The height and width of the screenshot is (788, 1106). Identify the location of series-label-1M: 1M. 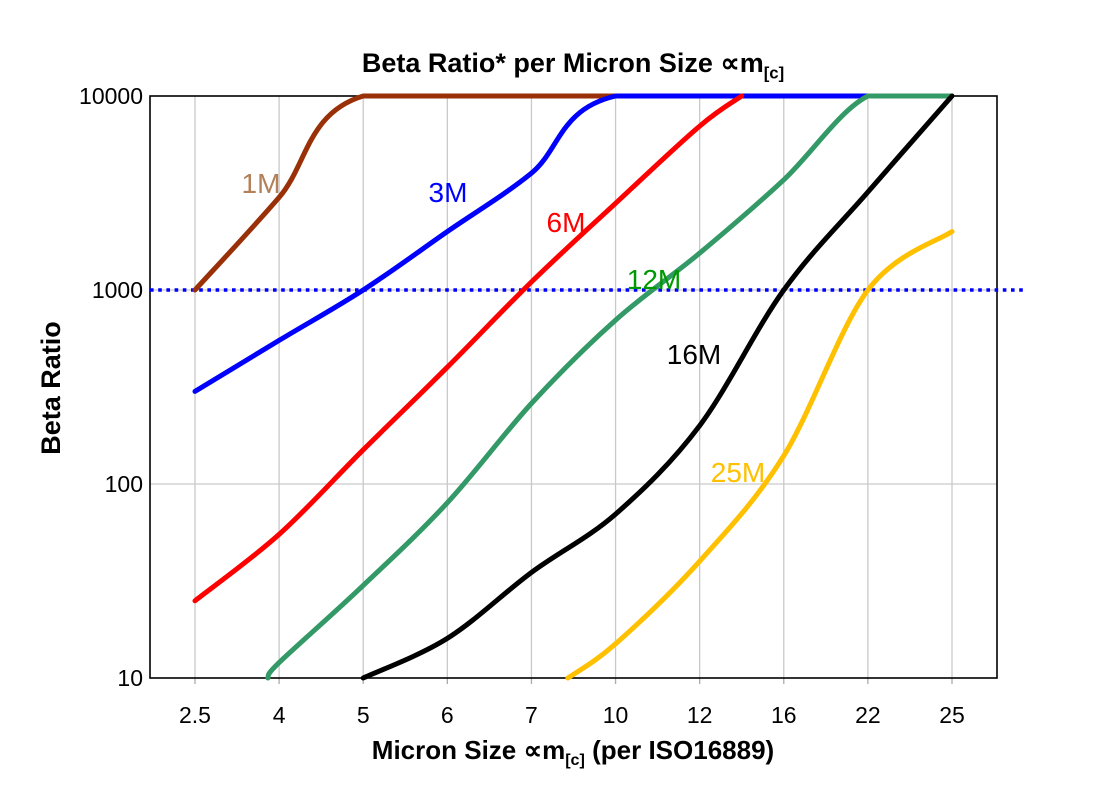
(261, 183).